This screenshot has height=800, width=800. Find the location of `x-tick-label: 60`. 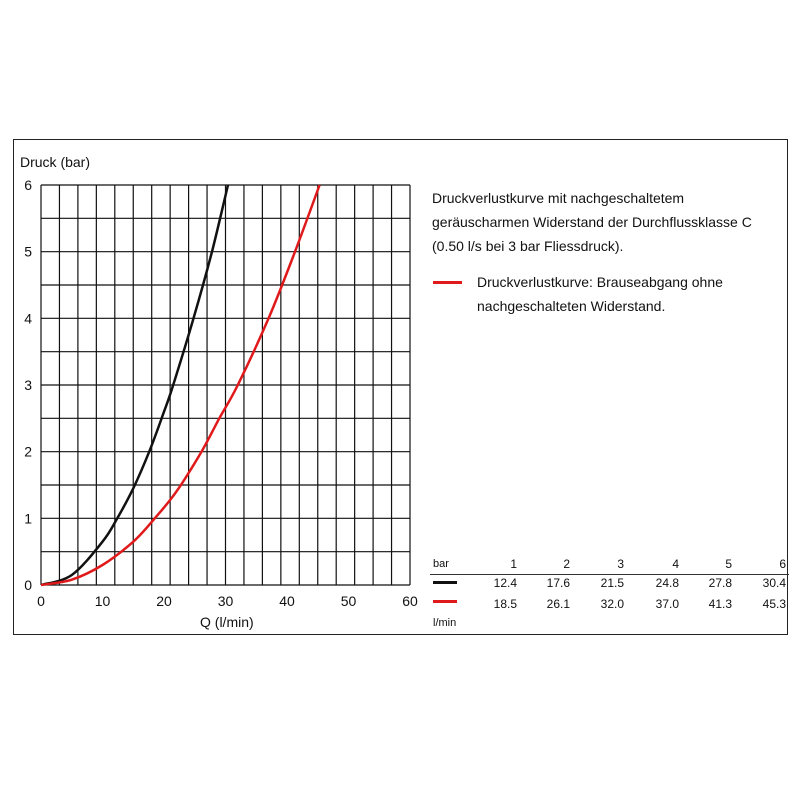

x-tick-label: 60 is located at coordinates (410, 601).